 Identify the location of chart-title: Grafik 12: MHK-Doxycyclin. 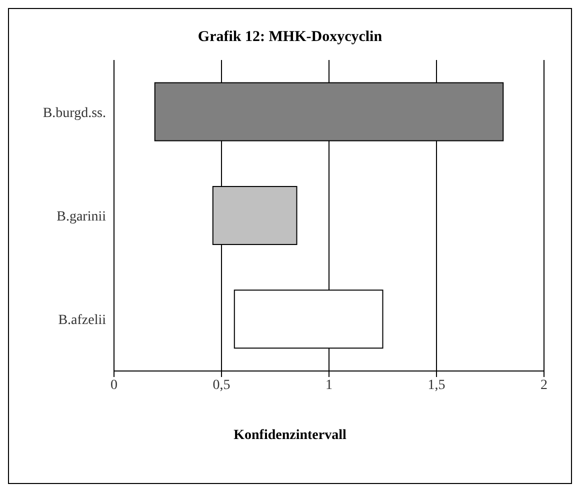
(290, 37).